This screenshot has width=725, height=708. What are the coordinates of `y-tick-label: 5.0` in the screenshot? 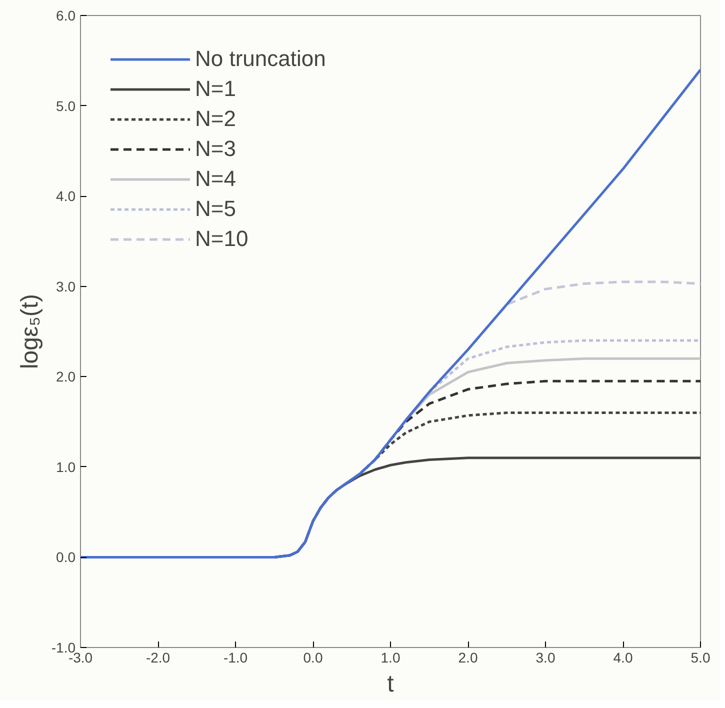 It's located at (66, 106).